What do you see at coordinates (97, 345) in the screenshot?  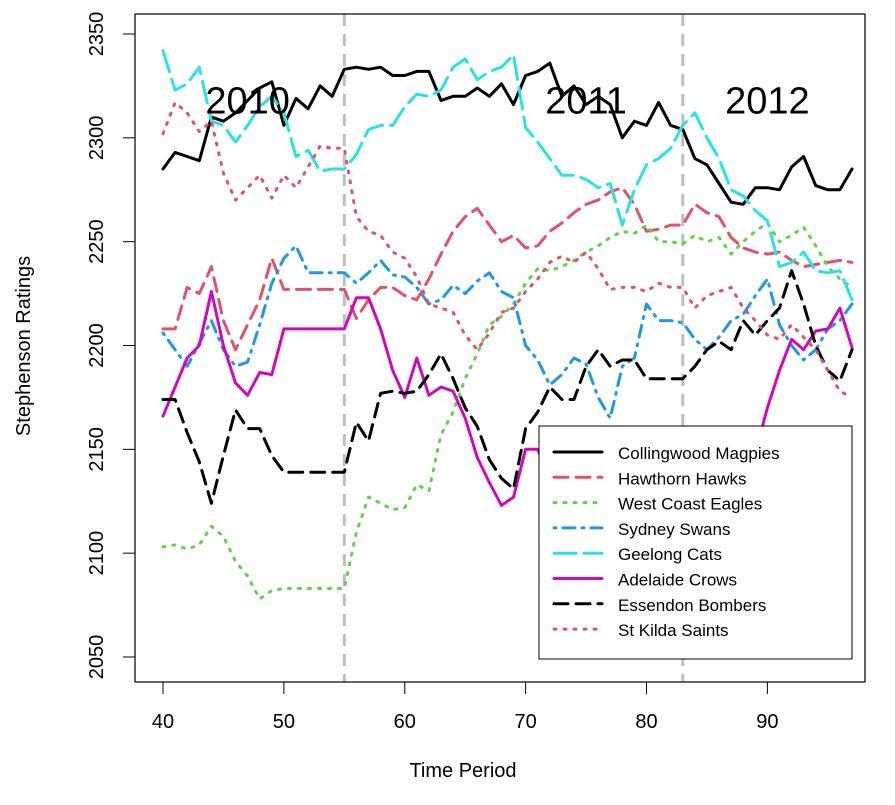 I see `y-tick-label: 2200` at bounding box center [97, 345].